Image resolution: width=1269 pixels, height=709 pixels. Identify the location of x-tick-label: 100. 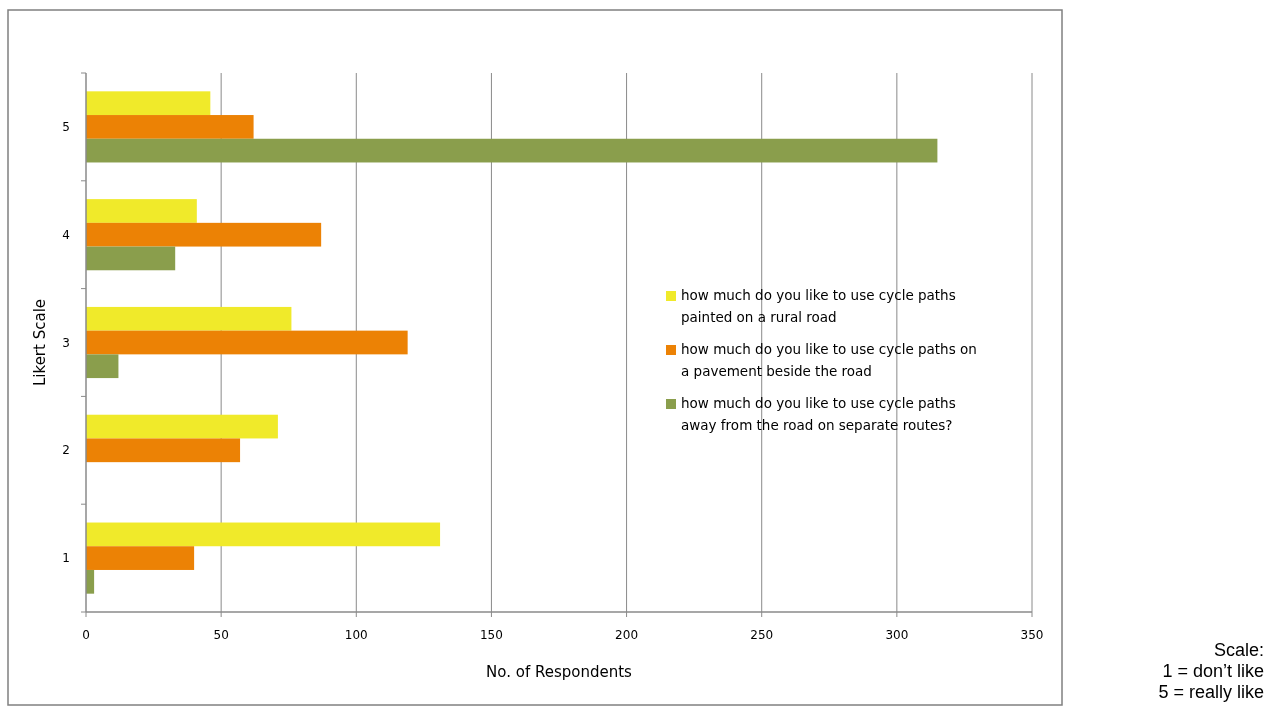
(356, 635).